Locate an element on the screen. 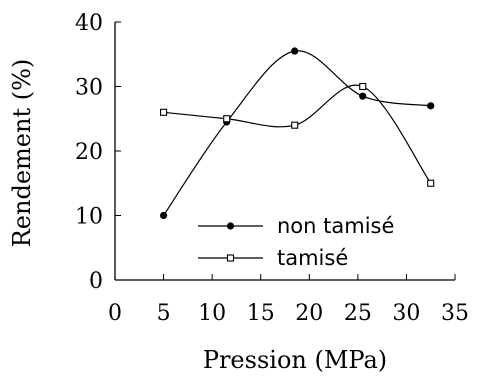  legend: non tamisé tamisé is located at coordinates (296, 242).